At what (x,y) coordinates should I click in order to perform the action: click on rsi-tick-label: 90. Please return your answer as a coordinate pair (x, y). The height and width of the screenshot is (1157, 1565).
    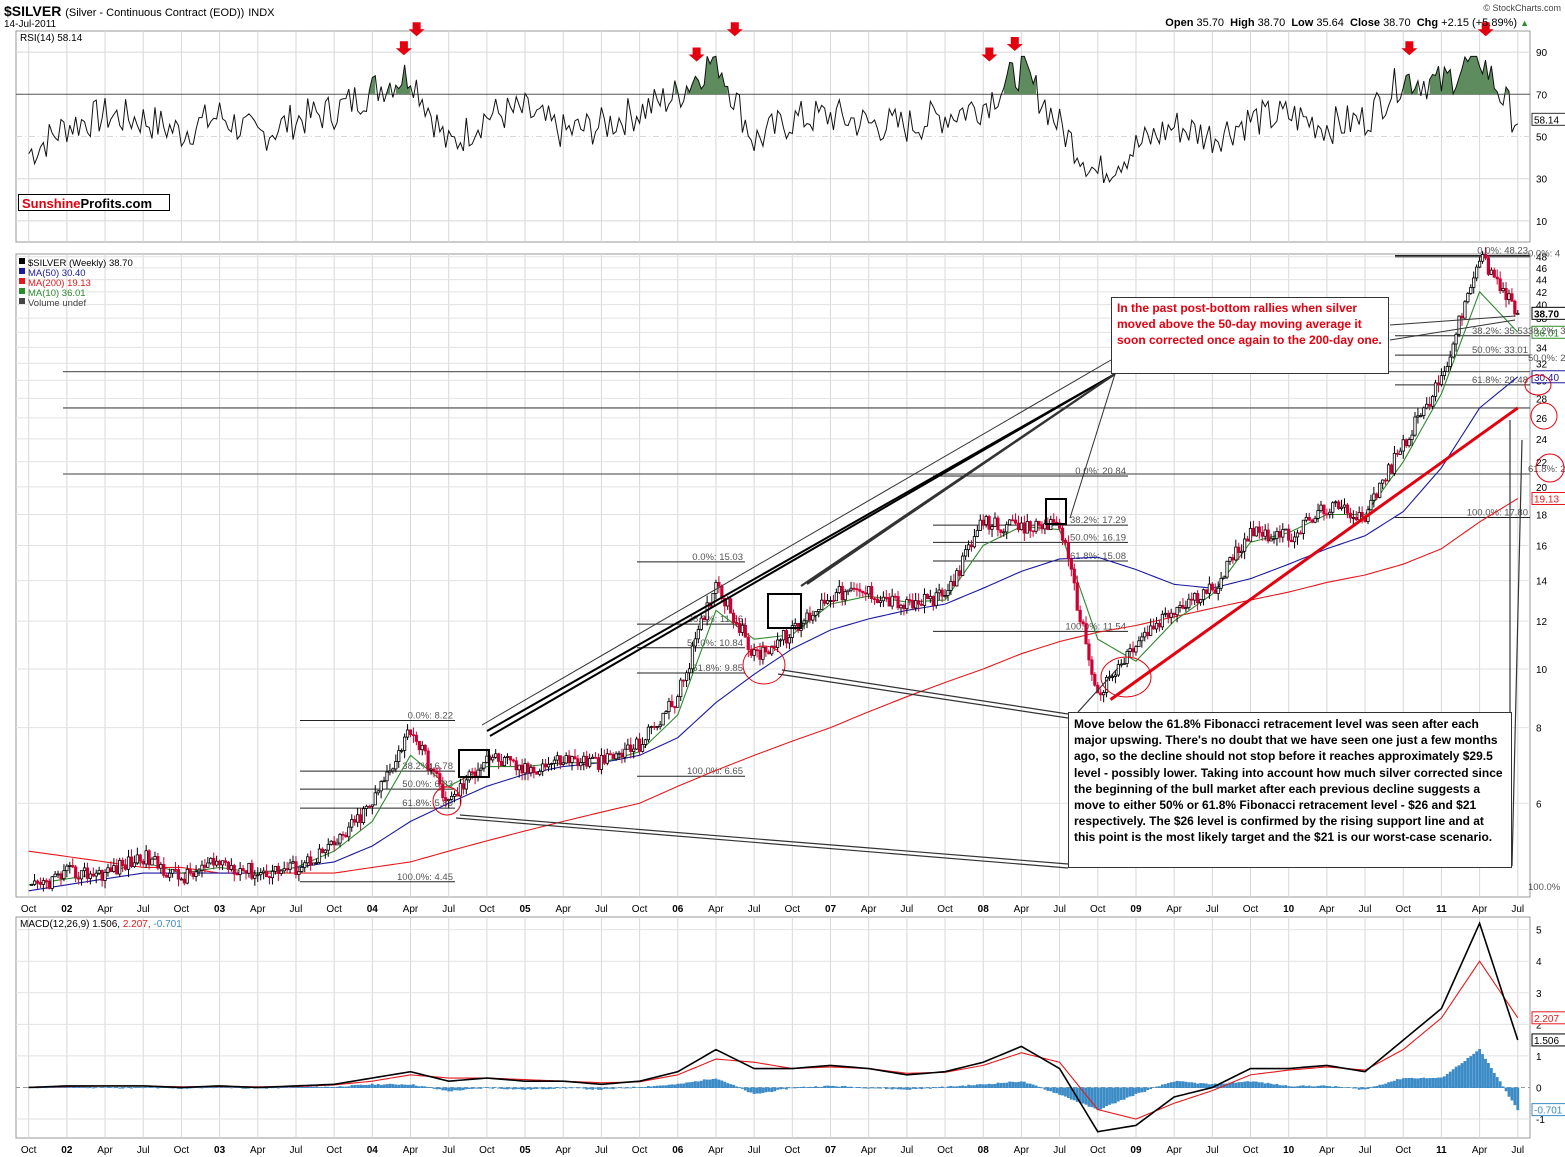
    Looking at the image, I should click on (1542, 53).